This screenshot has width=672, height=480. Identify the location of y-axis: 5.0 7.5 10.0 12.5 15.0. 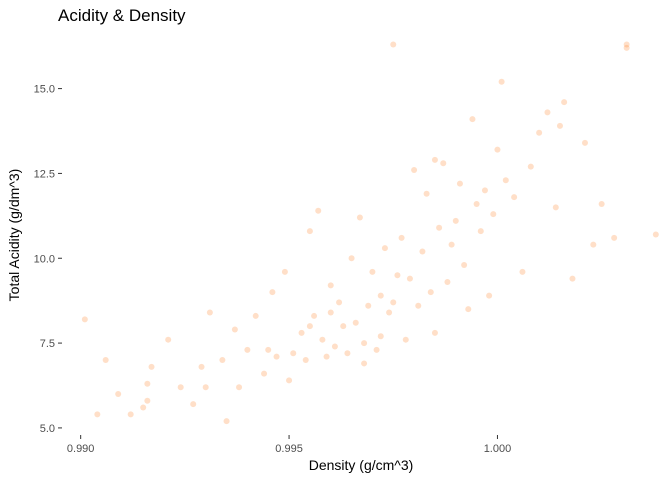
(48, 259).